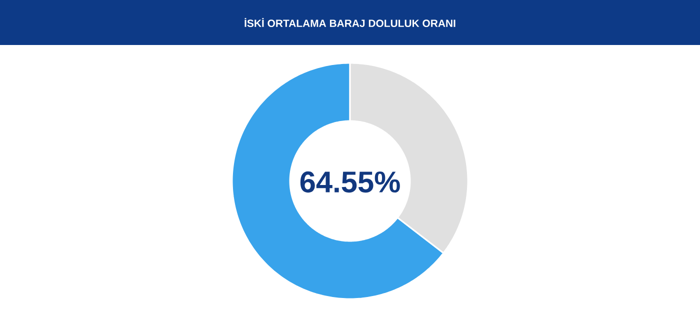  What do you see at coordinates (350, 23) in the screenshot?
I see `chart-title: İSKİ ORTALAMA BARAJ DOLULUK ORANI` at bounding box center [350, 23].